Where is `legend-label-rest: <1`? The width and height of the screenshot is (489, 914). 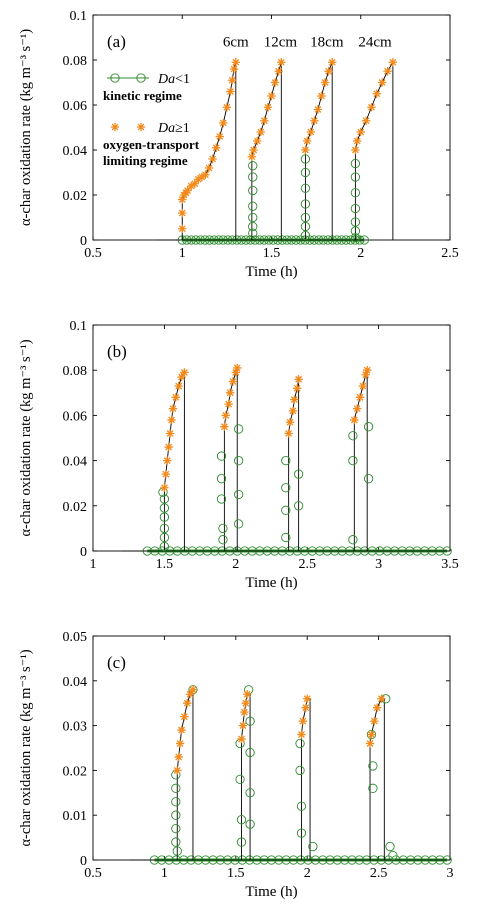 legend-label-rest: <1 is located at coordinates (182, 79).